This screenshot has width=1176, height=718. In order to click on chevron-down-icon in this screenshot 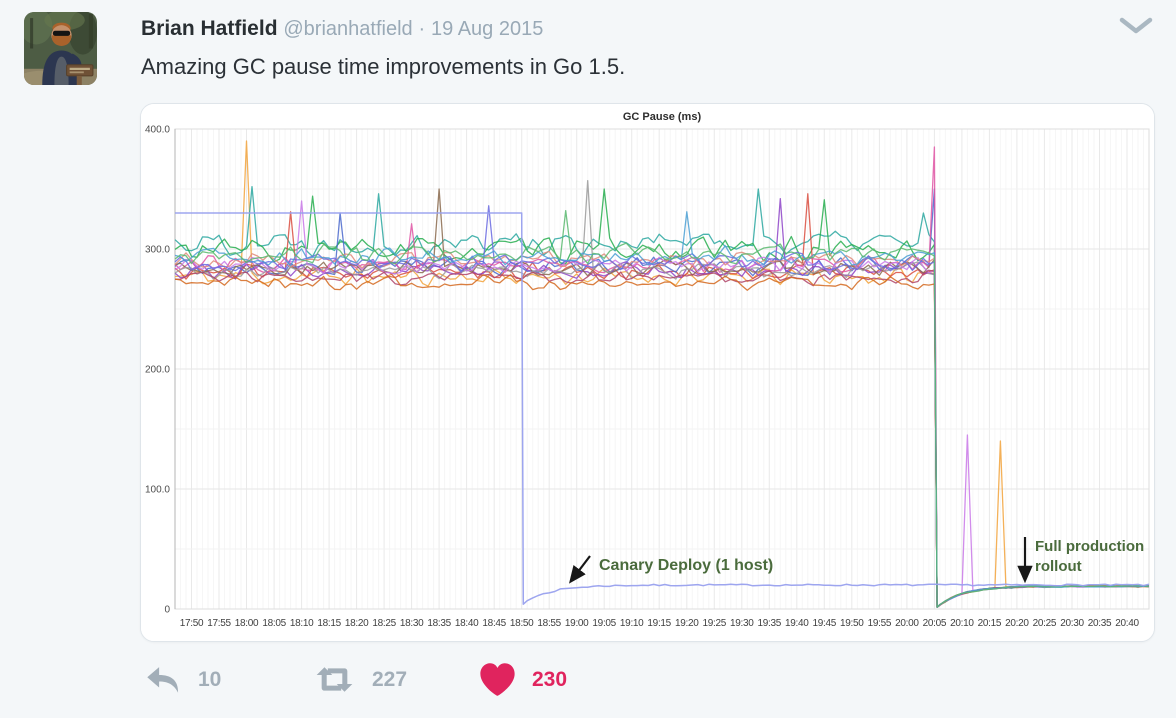, I will do `click(1136, 26)`.